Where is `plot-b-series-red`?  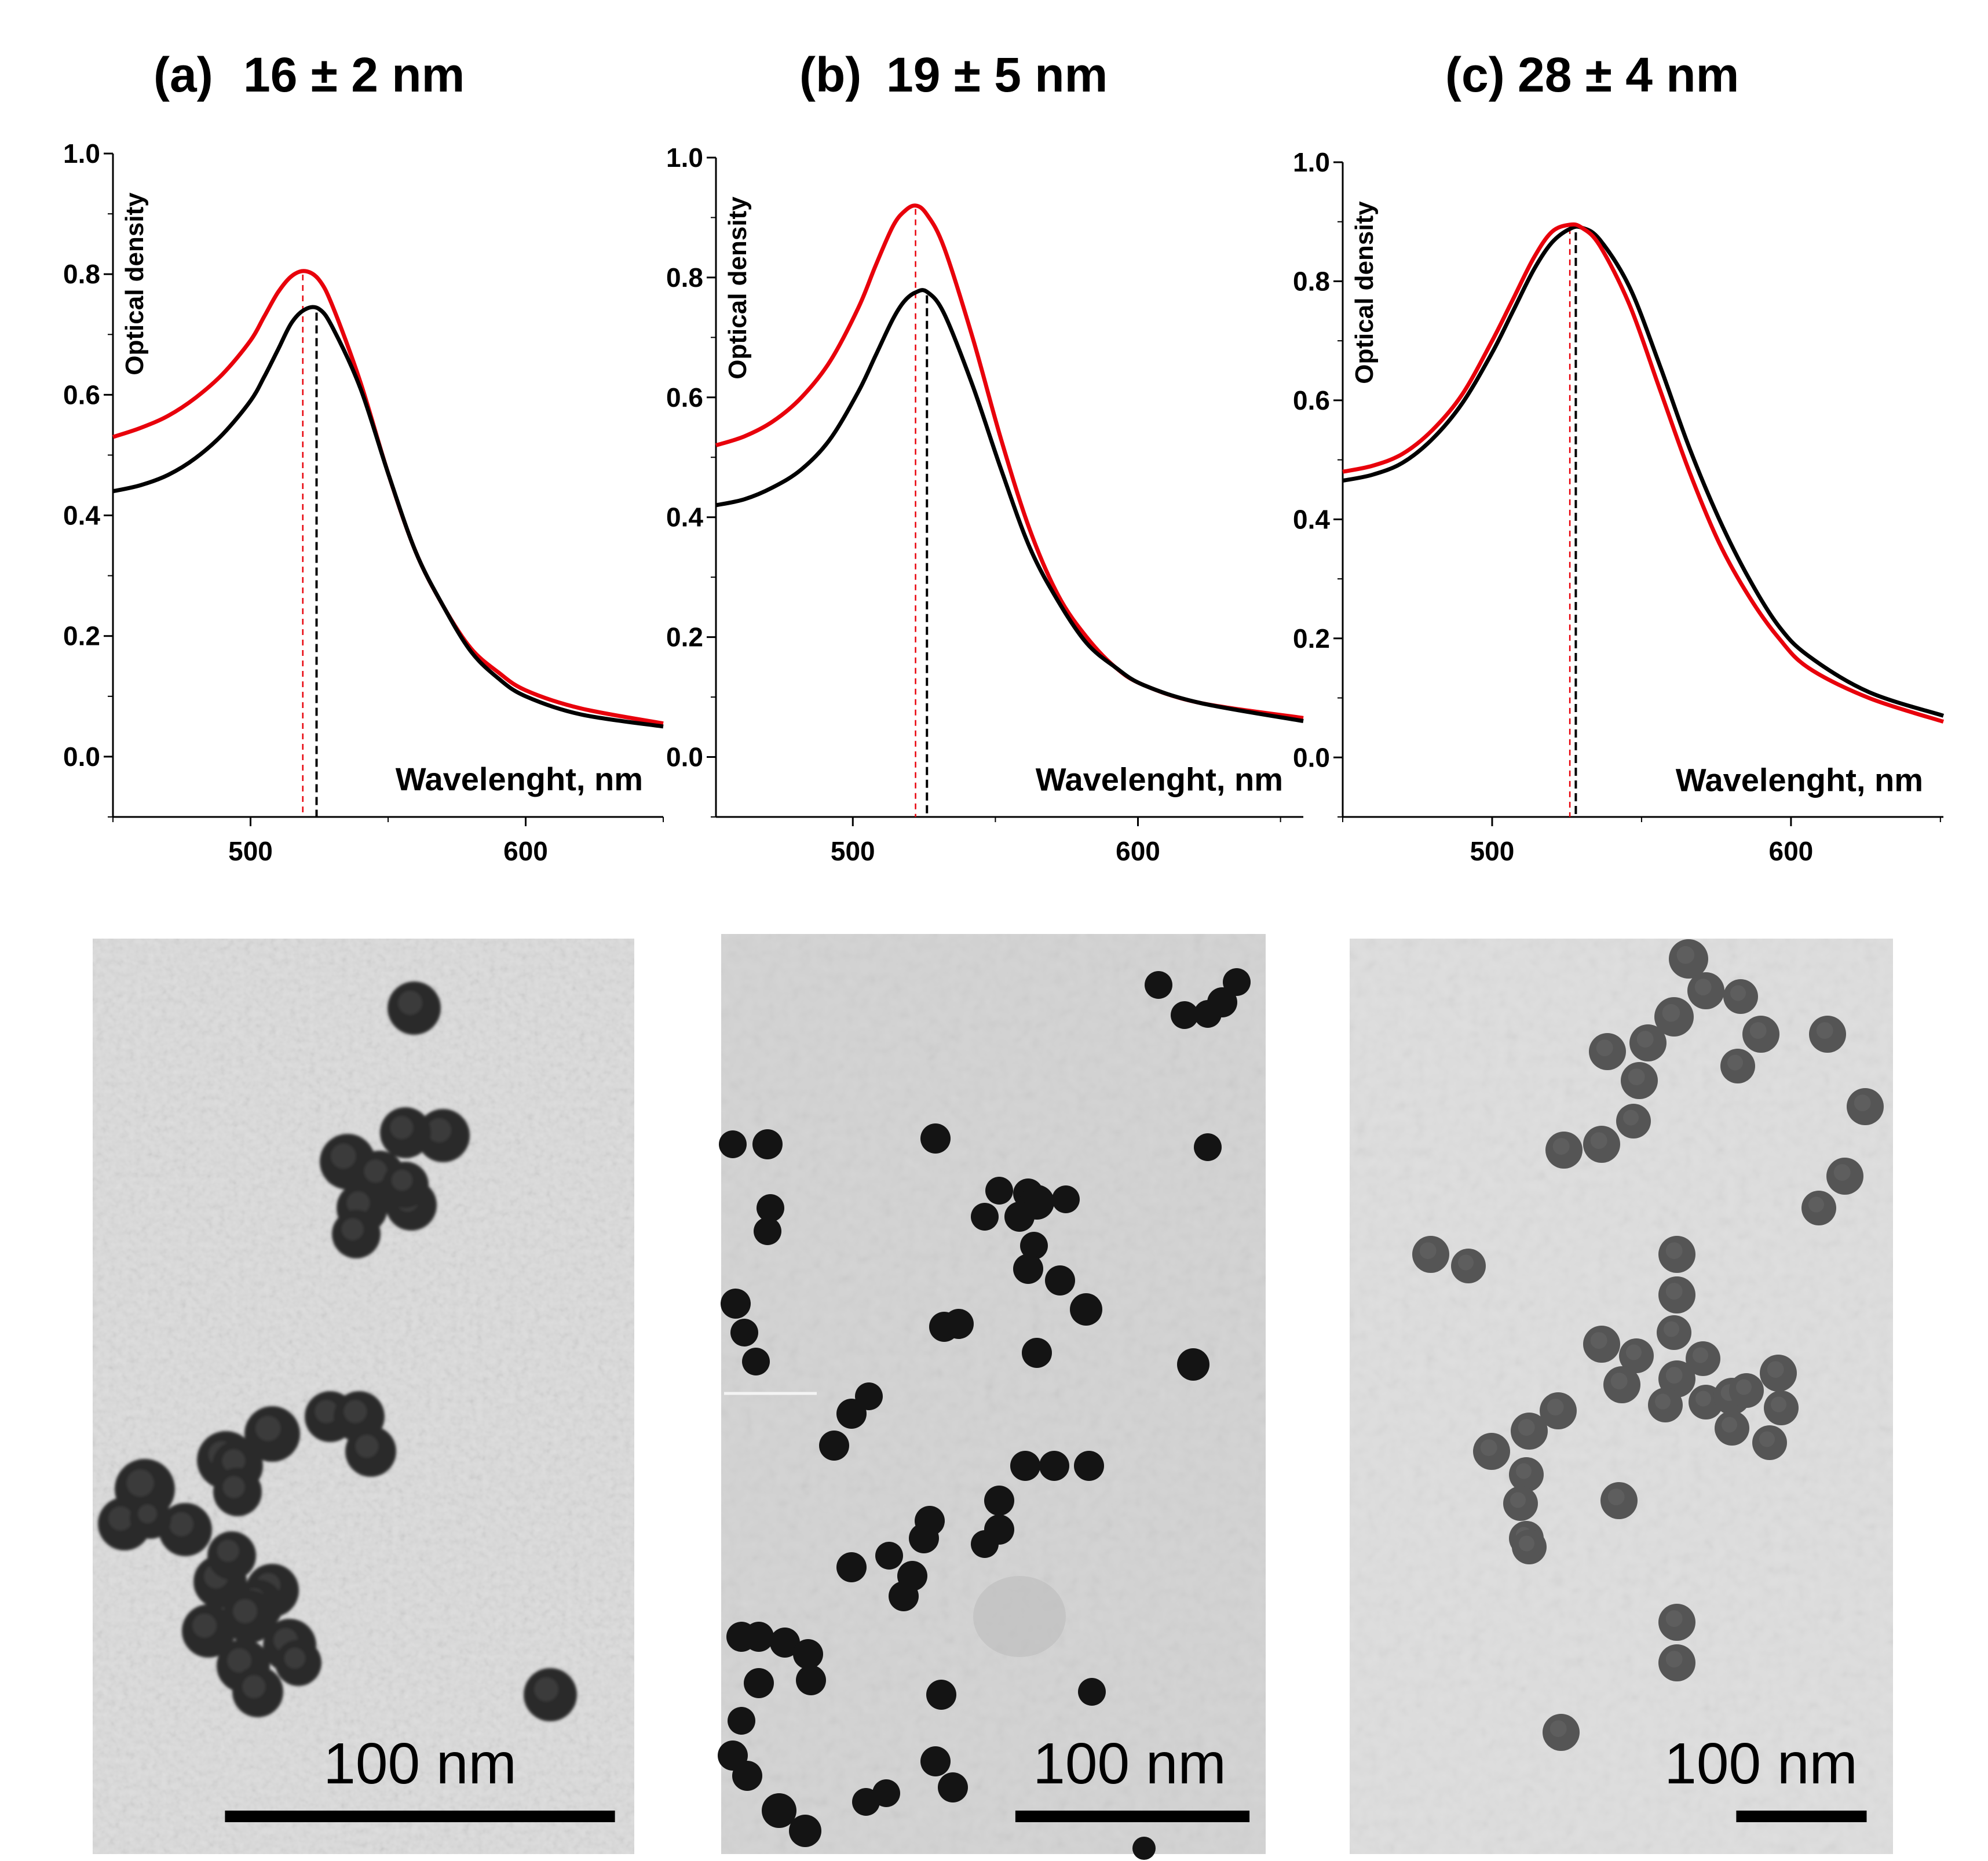
plot-b-series-red is located at coordinates (1009, 461).